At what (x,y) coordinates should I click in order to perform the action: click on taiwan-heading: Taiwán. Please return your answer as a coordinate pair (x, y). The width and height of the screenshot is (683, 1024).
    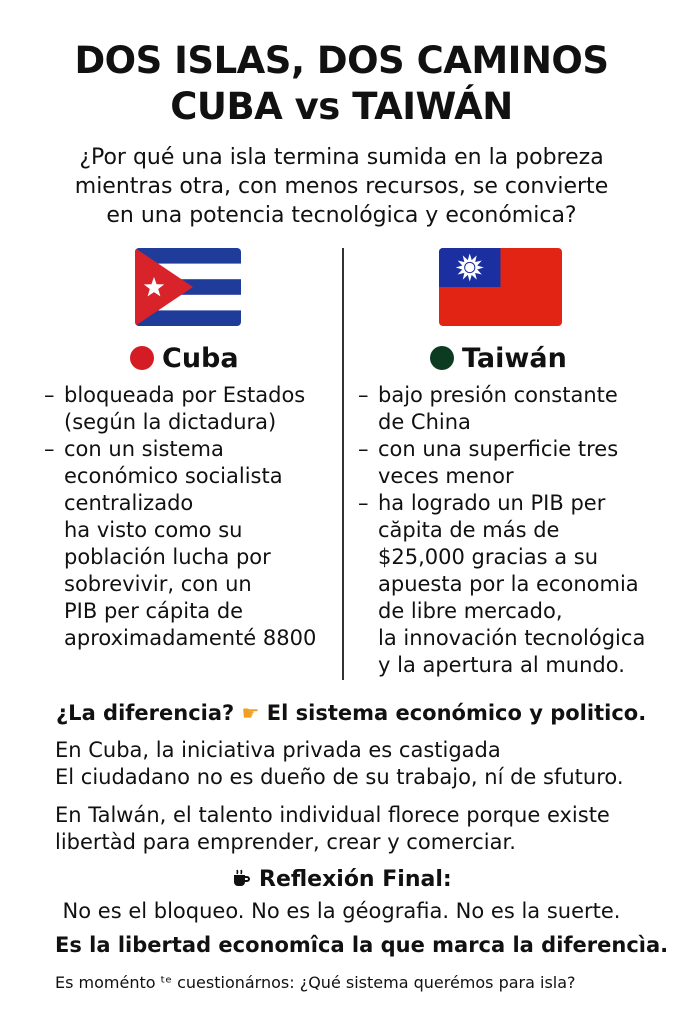
    Looking at the image, I should click on (498, 358).